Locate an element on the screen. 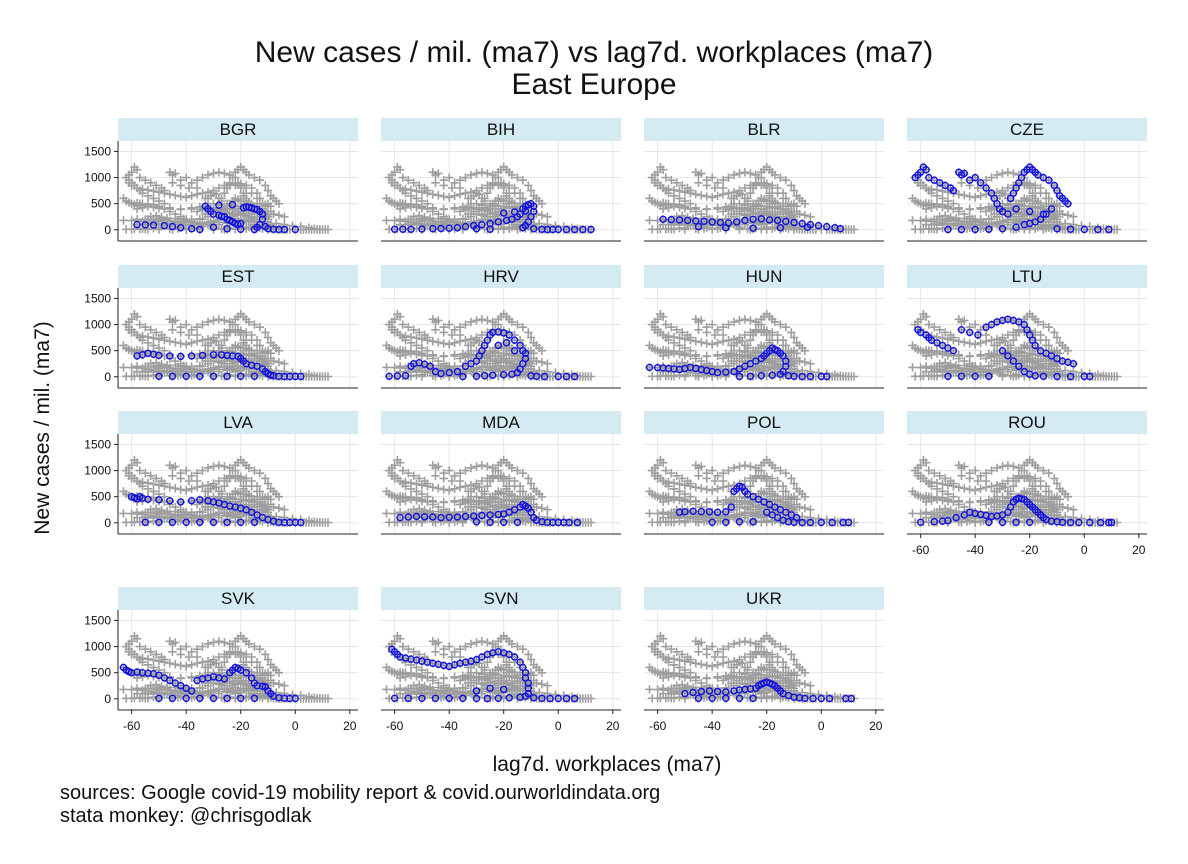  y-tick-label: 0 is located at coordinates (107, 523).